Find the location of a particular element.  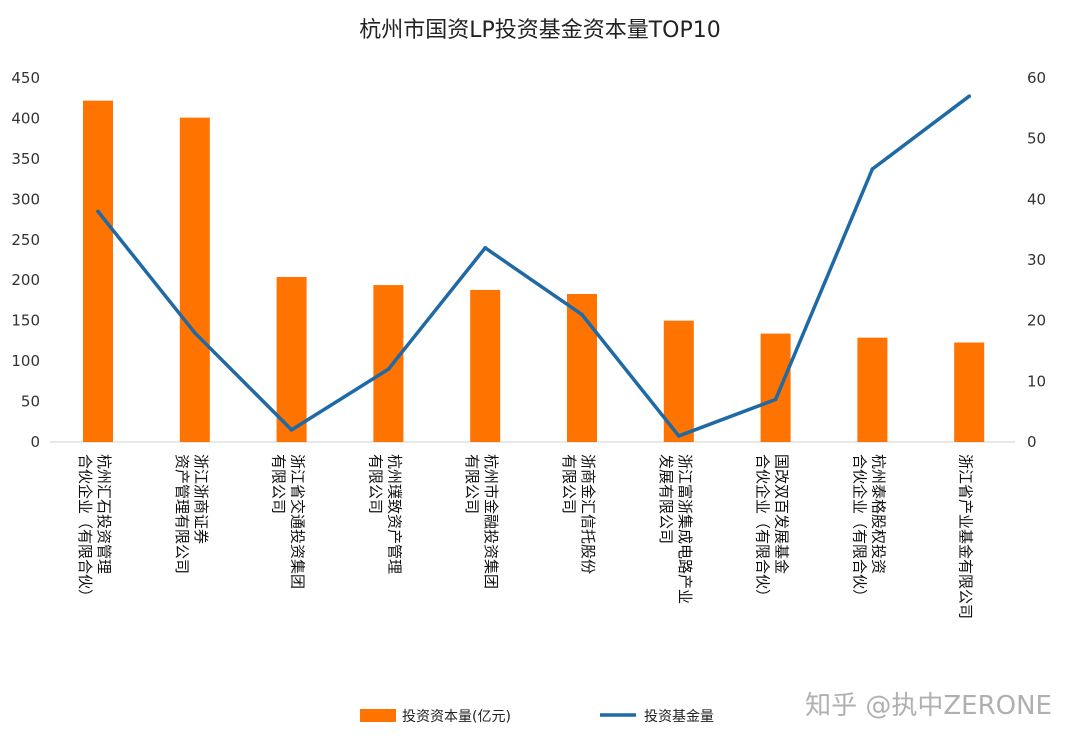

category-label: 杭州市金融投资集团 is located at coordinates (491, 521).